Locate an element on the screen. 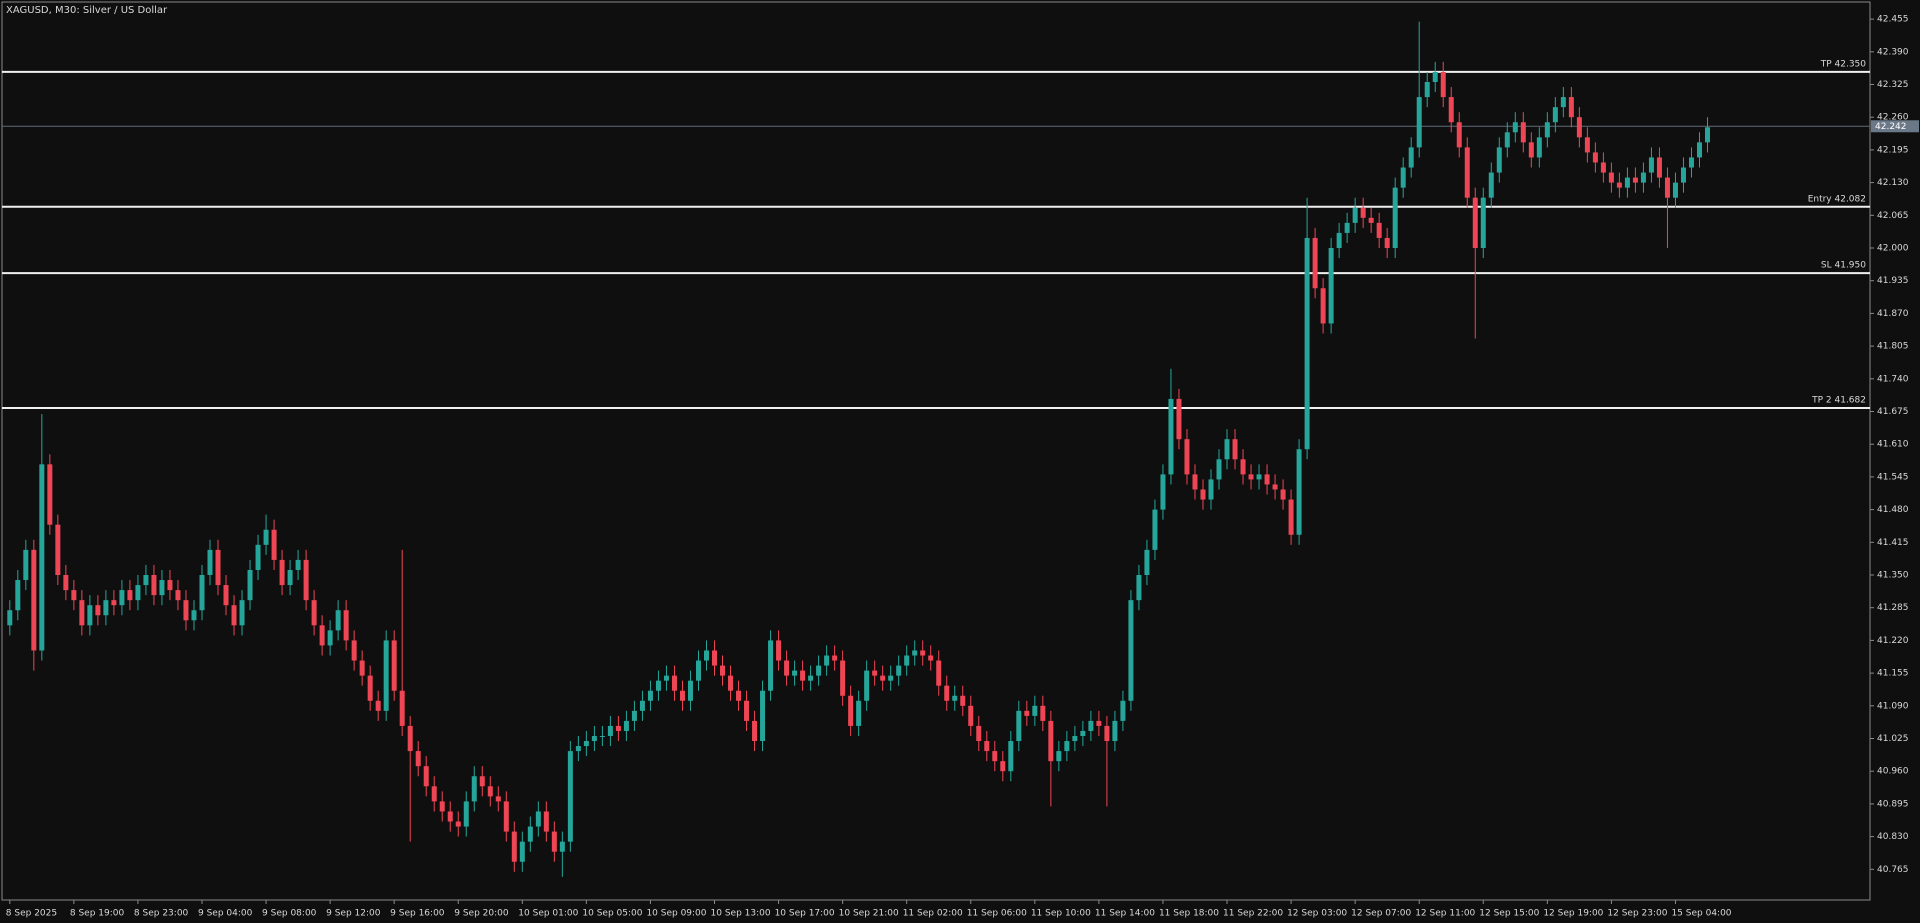 The height and width of the screenshot is (923, 1920). level-label: Entry 42.082 is located at coordinates (1837, 199).